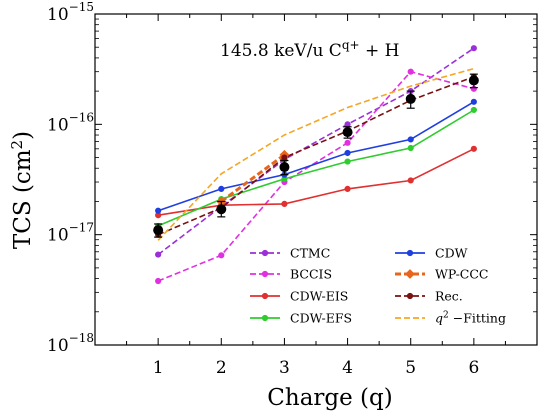  I want to click on legend-label: CDW-EFS, so click(321, 318).